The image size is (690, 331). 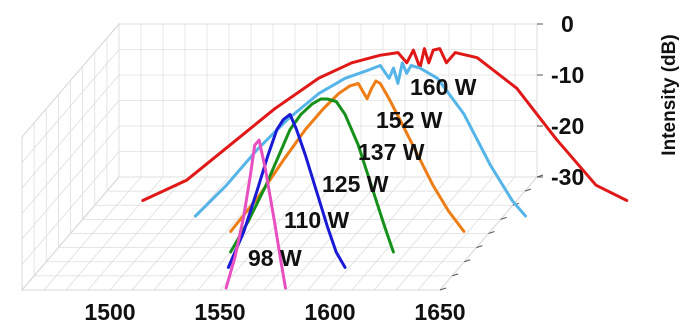 I want to click on z-tick-label: -20, so click(x=567, y=126).